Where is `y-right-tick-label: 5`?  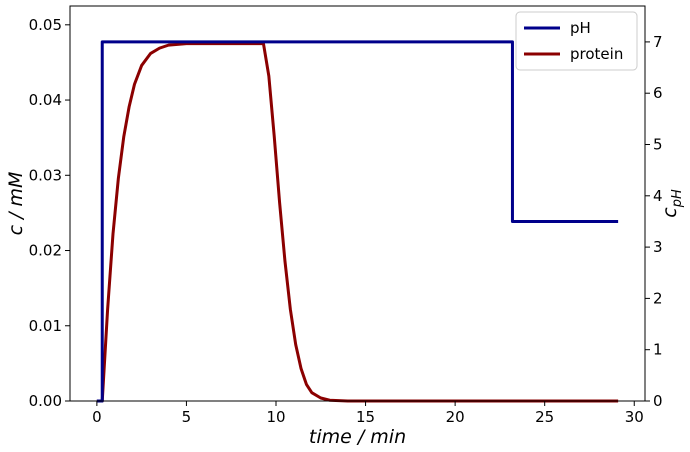
y-right-tick-label: 5 is located at coordinates (658, 145).